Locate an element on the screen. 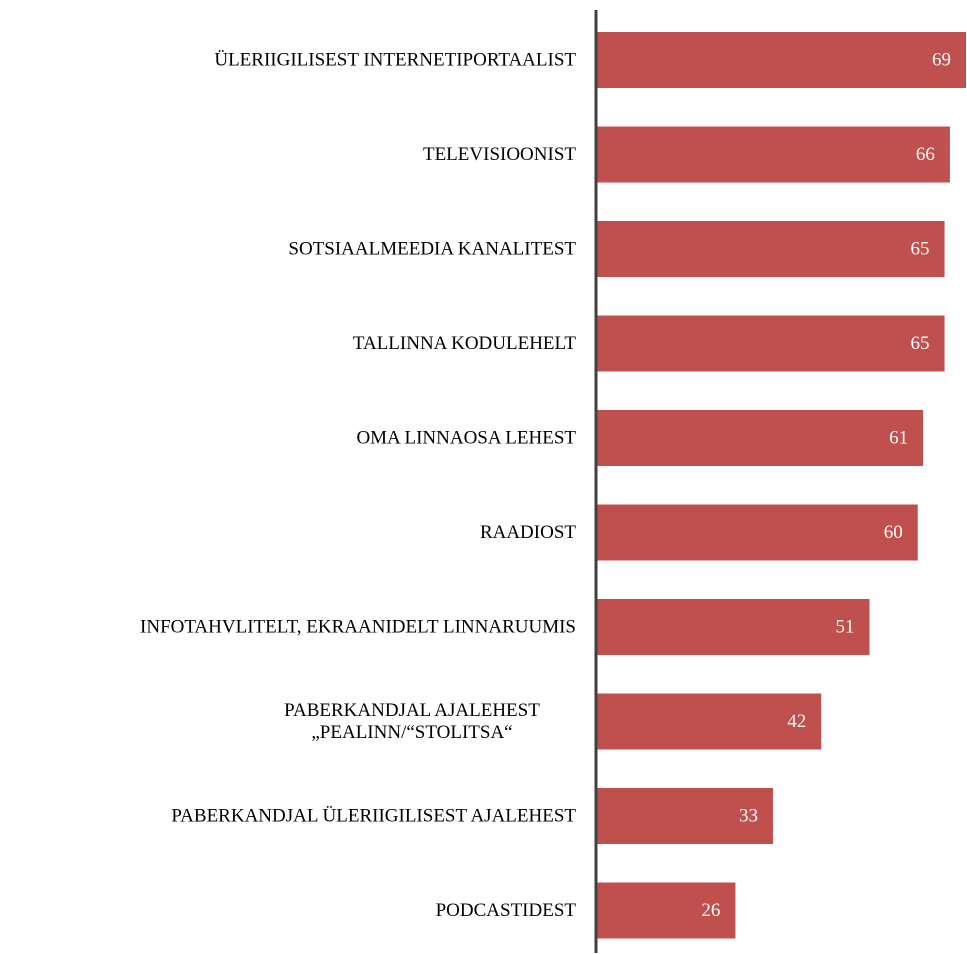 This screenshot has height=954, width=967. value-label: 33 is located at coordinates (748, 816).